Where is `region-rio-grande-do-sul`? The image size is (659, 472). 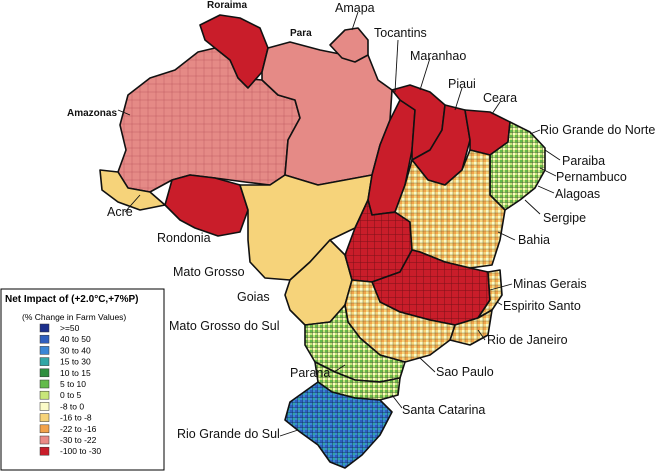 region-rio-grande-do-sul is located at coordinates (338, 425).